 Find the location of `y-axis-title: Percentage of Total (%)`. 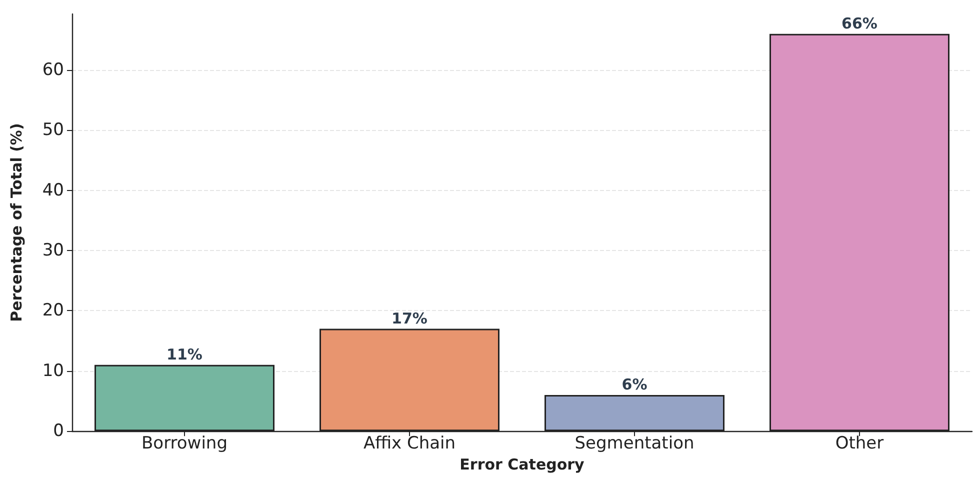

y-axis-title: Percentage of Total (%) is located at coordinates (17, 222).